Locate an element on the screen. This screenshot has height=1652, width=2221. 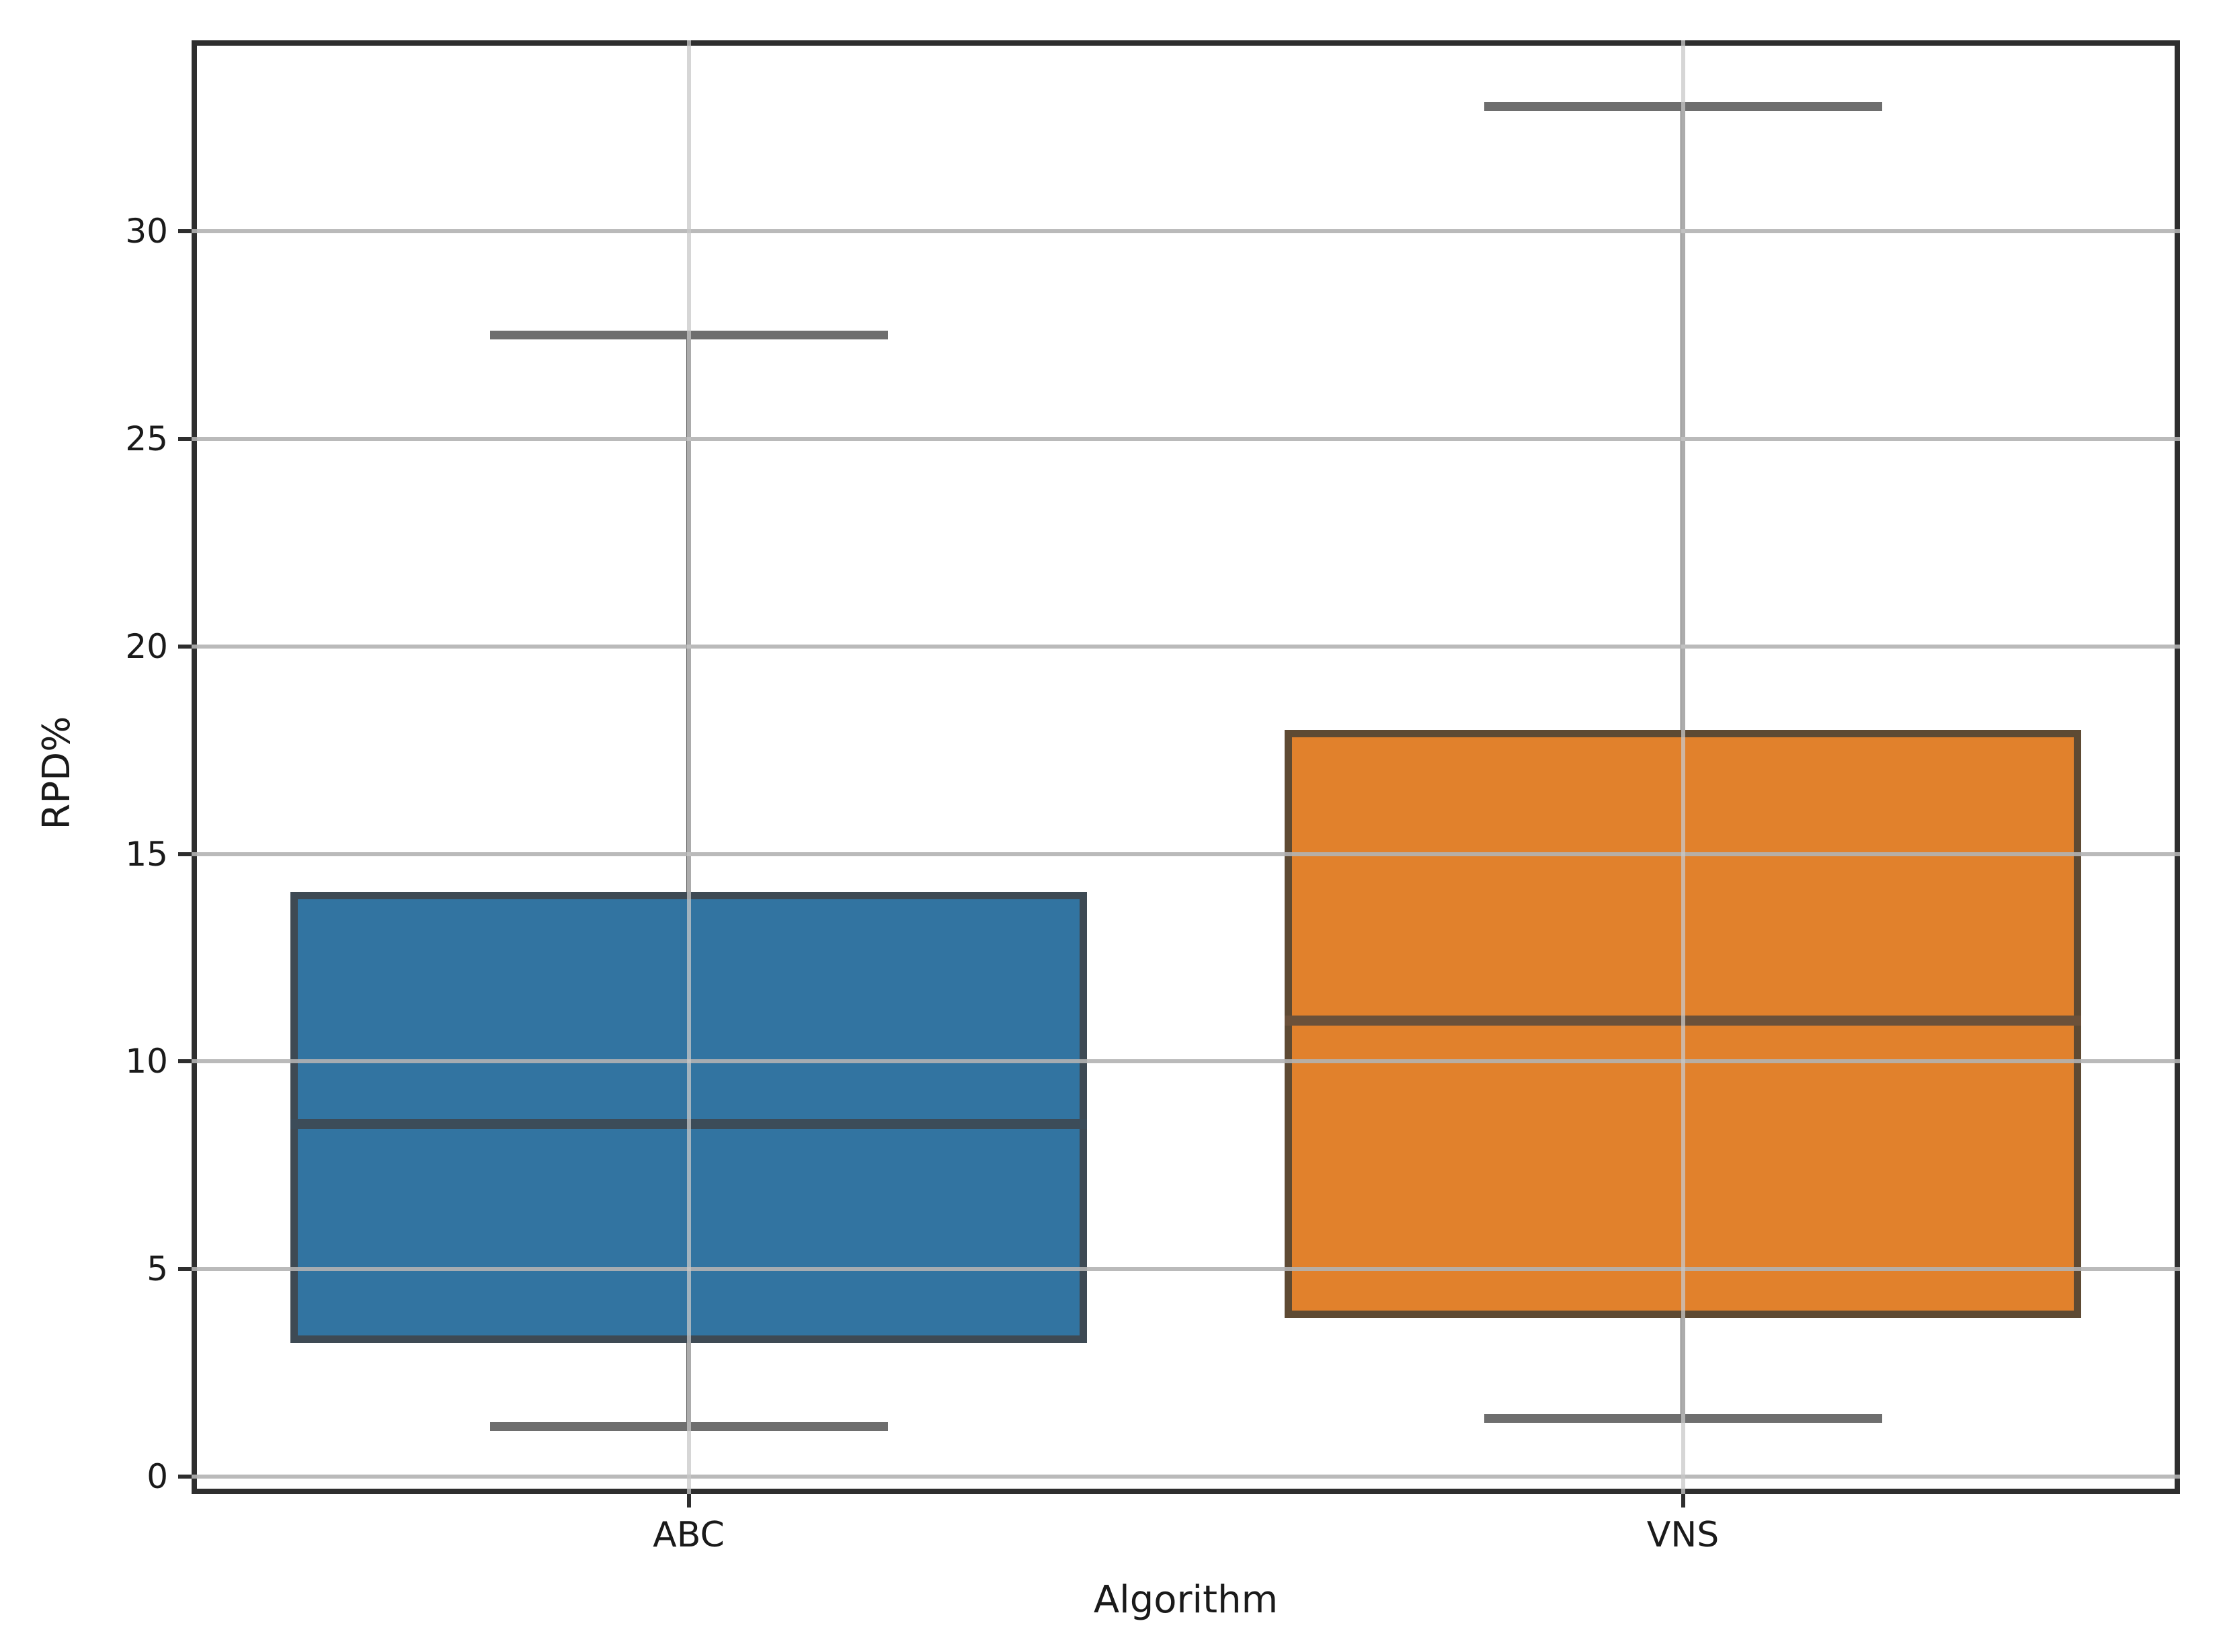
x-tick-label: ABC is located at coordinates (689, 1535).